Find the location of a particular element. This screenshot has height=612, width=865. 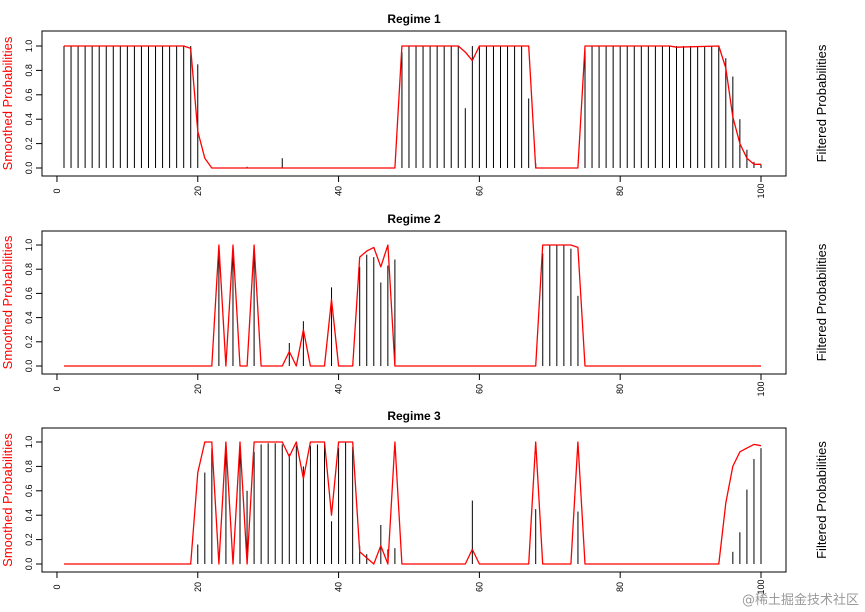

chart-title: Regime 3 is located at coordinates (414, 416).